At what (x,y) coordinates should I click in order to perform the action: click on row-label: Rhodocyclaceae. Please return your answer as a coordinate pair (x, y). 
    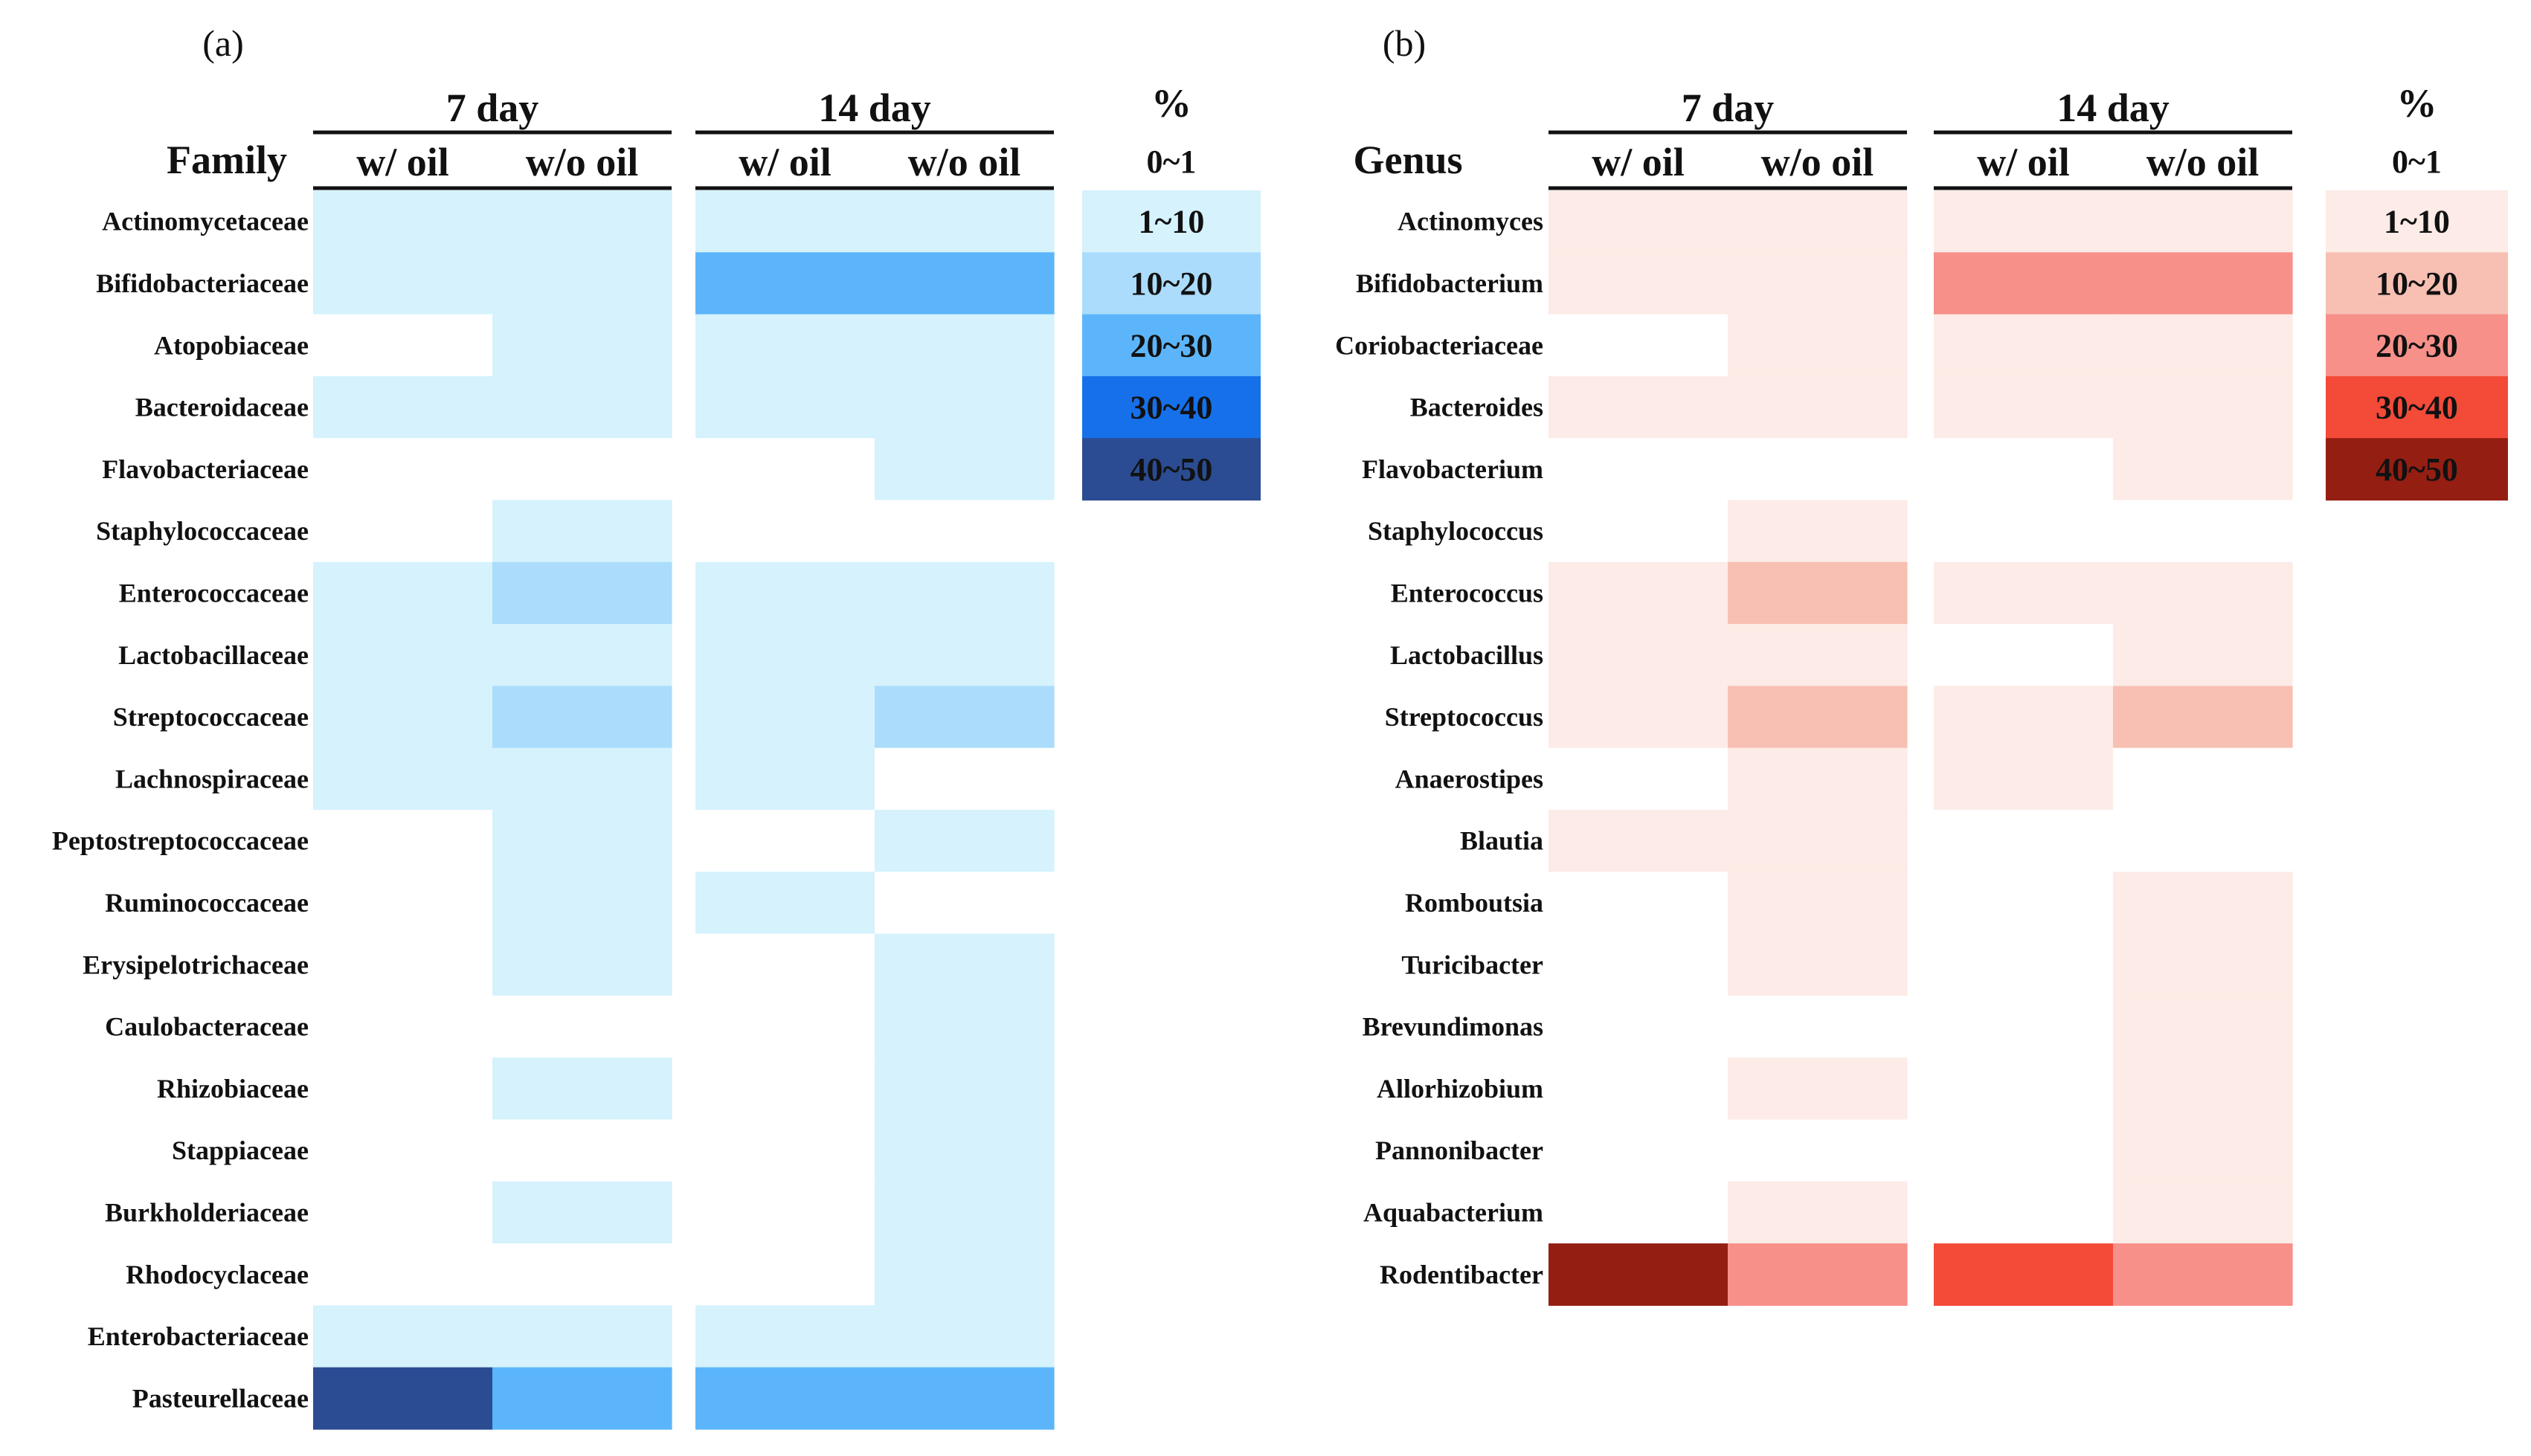
    Looking at the image, I should click on (218, 1275).